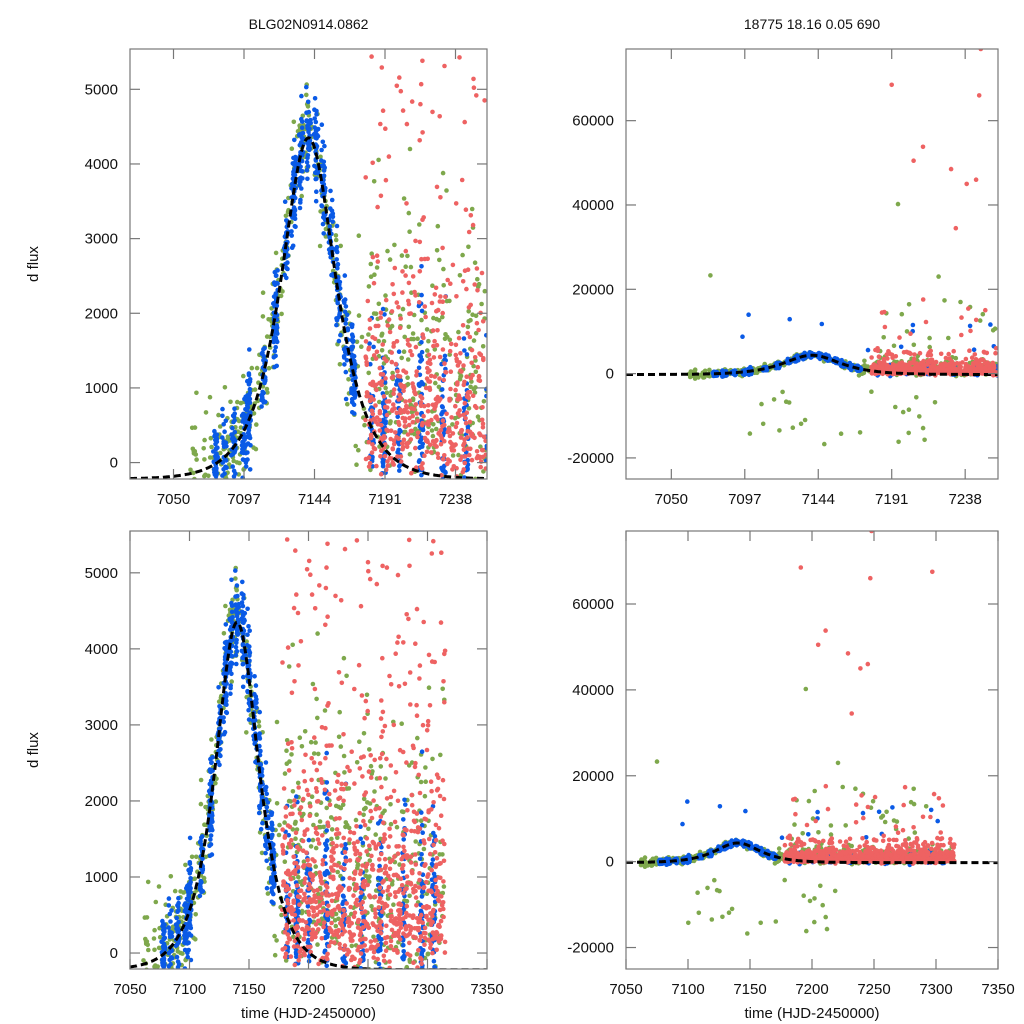 Image resolution: width=1024 pixels, height=1024 pixels. I want to click on y-tick-label: 60000, so click(593, 121).